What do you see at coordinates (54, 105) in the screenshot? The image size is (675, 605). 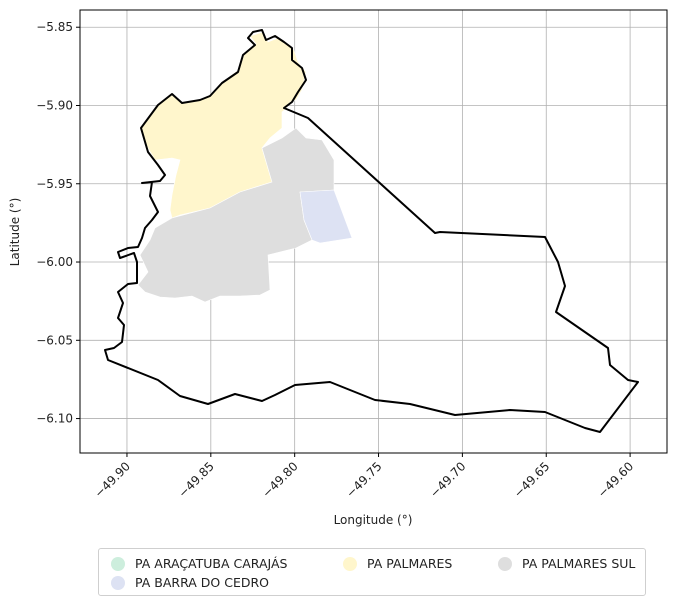 I see `y-tick-label: −5.90` at bounding box center [54, 105].